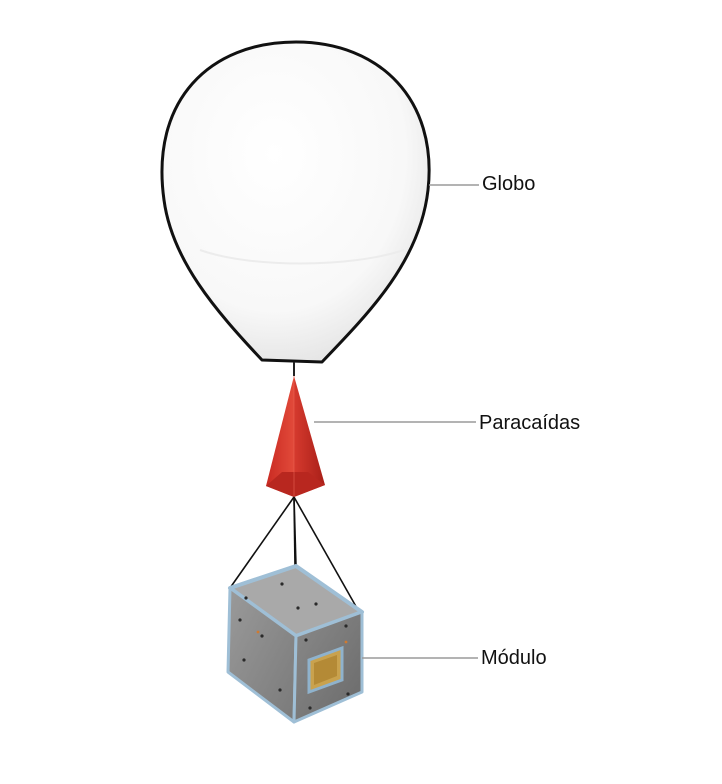 This screenshot has width=722, height=784. Describe the element at coordinates (295, 436) in the screenshot. I see `parachute` at that location.